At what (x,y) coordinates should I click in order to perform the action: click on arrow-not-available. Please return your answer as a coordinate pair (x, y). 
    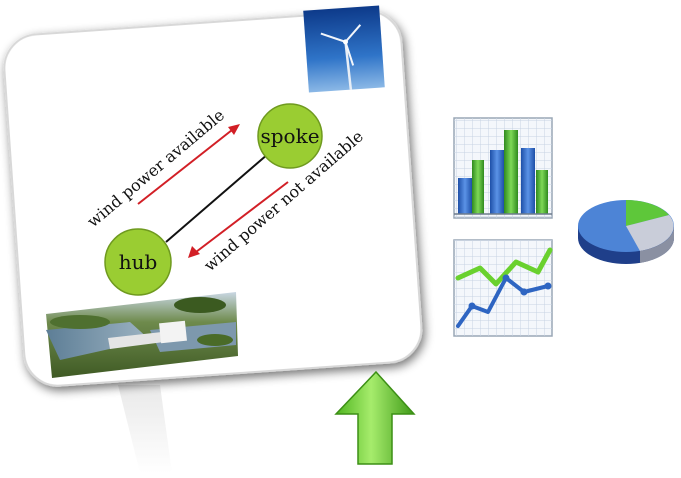
    Looking at the image, I should click on (238, 219).